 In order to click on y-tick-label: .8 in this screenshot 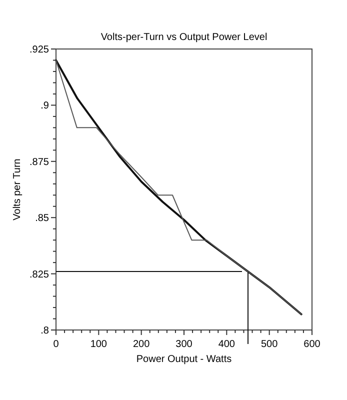, I will do `click(45, 331)`.